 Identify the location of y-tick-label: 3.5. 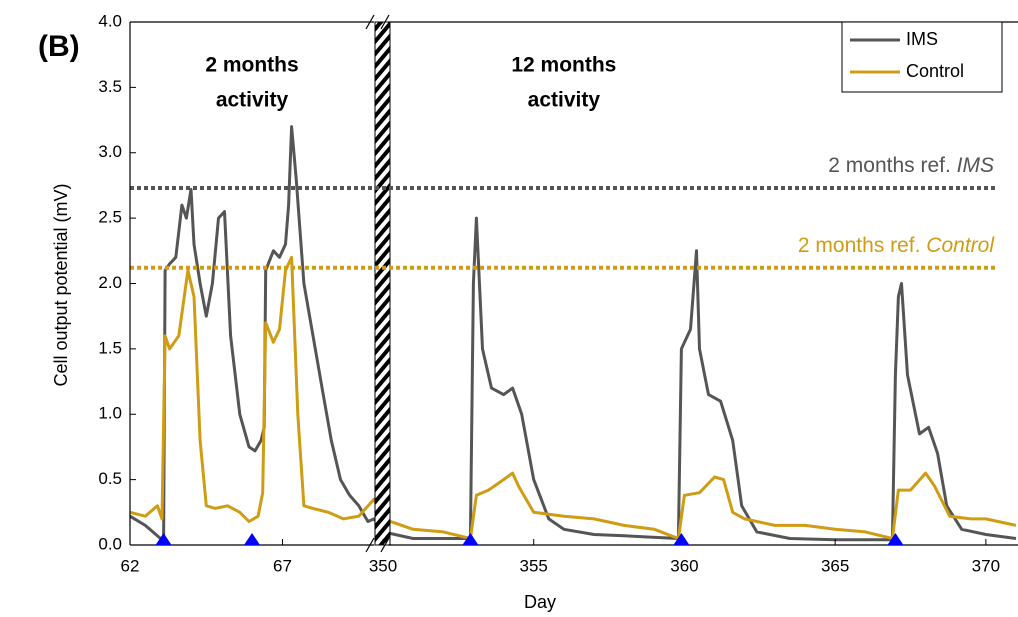
(110, 86).